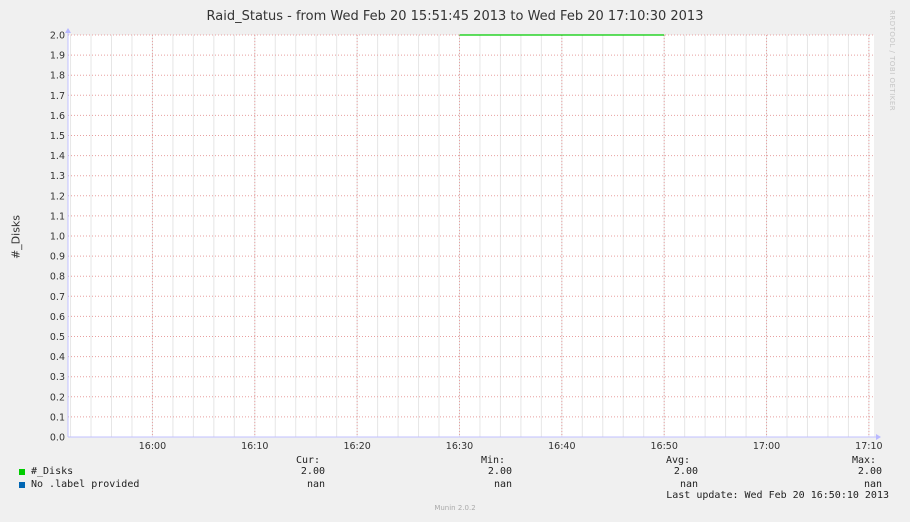  Describe the element at coordinates (57, 377) in the screenshot. I see `y-tick-label: 0.3` at that location.